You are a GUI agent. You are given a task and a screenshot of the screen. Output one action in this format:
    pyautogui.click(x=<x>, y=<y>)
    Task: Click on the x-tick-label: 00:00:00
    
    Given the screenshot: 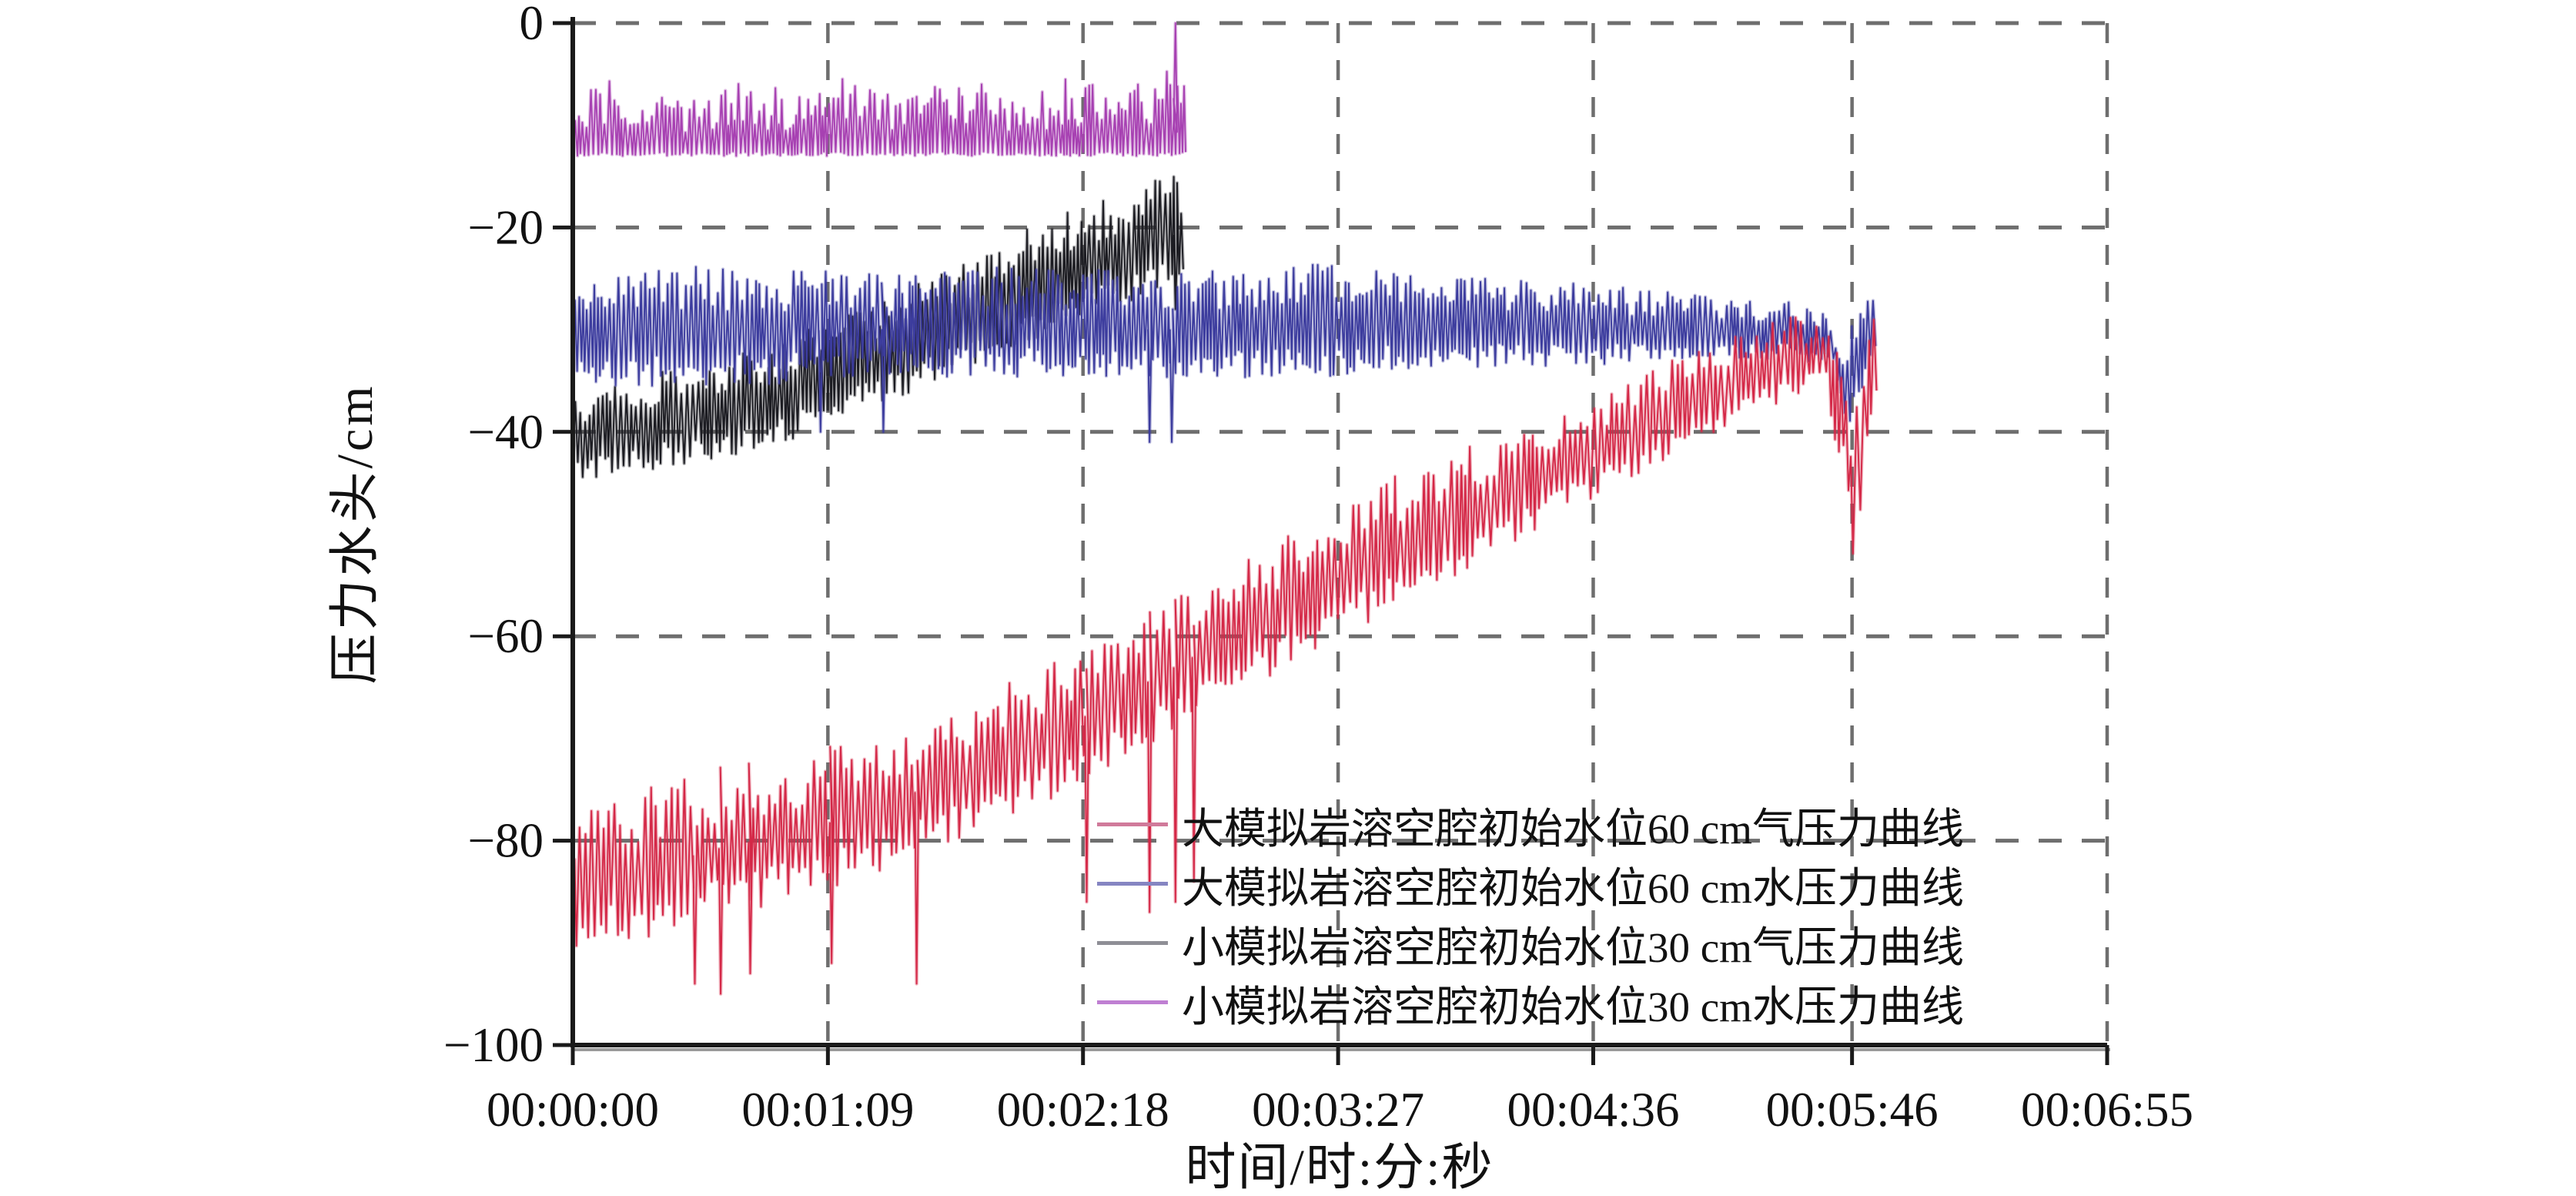 What is the action you would take?
    pyautogui.click(x=573, y=1110)
    